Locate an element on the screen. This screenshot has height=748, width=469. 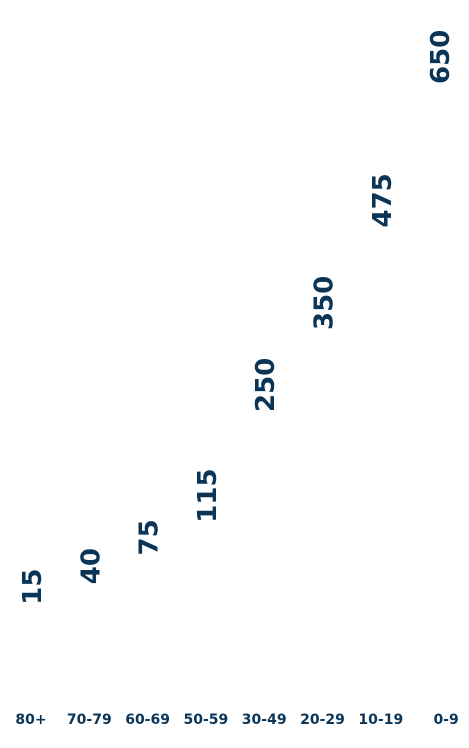
x-axis-tick-labels: 80+ 70-79 60-69 50-59 30-49 20-29 10-19 0-9 is located at coordinates (236, 720).